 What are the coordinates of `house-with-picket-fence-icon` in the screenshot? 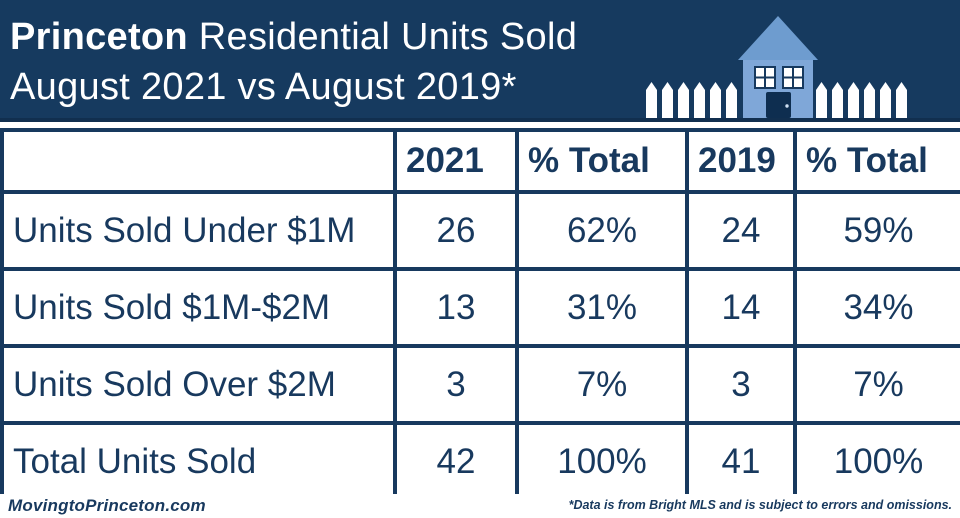 It's located at (776, 67).